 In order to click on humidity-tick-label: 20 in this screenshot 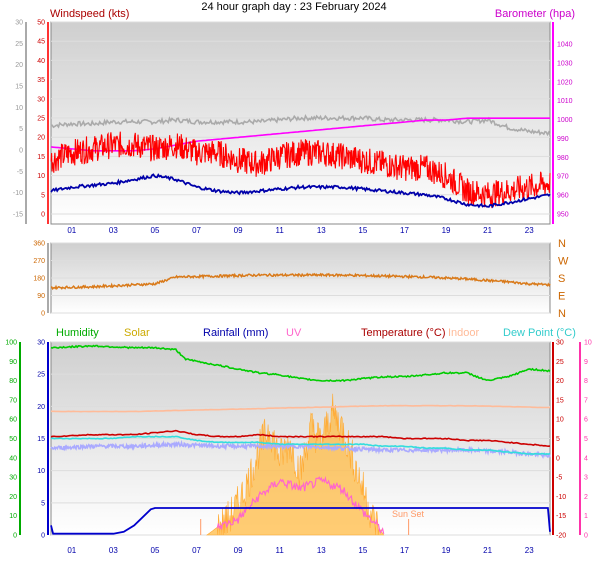, I will do `click(13, 497)`.